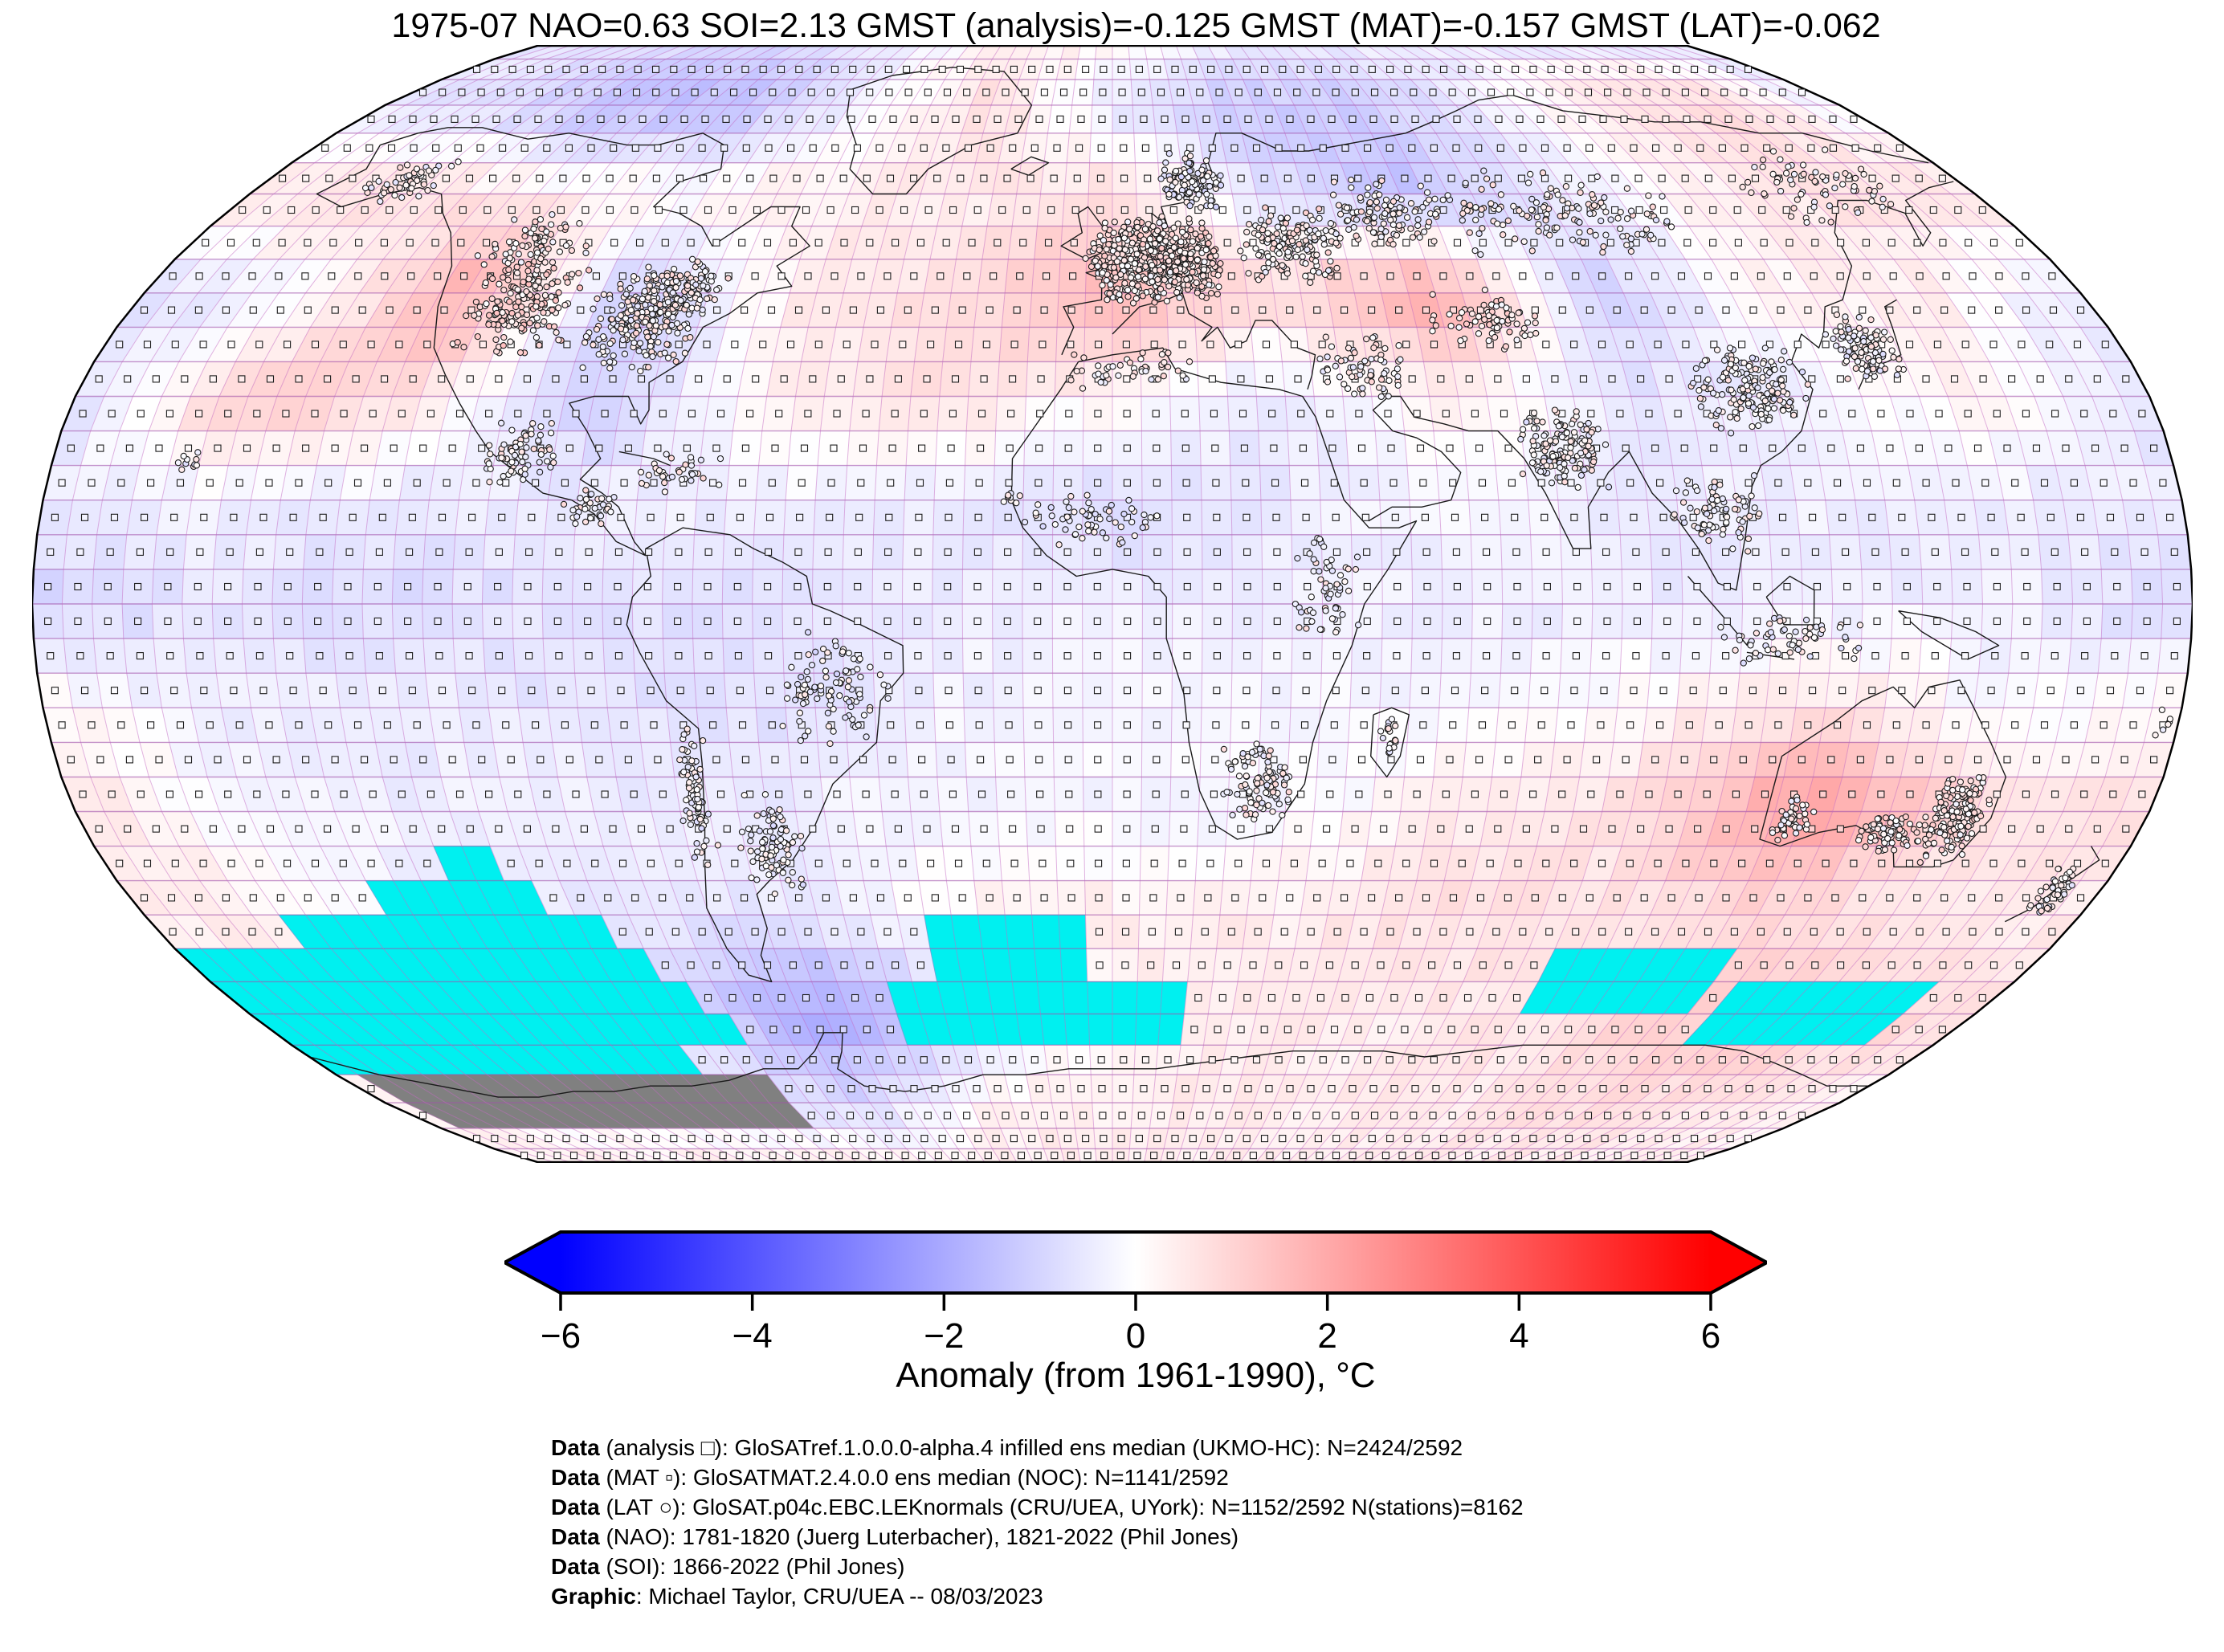 The image size is (2224, 1652). I want to click on colorbar-tick-label: 0, so click(1136, 1336).